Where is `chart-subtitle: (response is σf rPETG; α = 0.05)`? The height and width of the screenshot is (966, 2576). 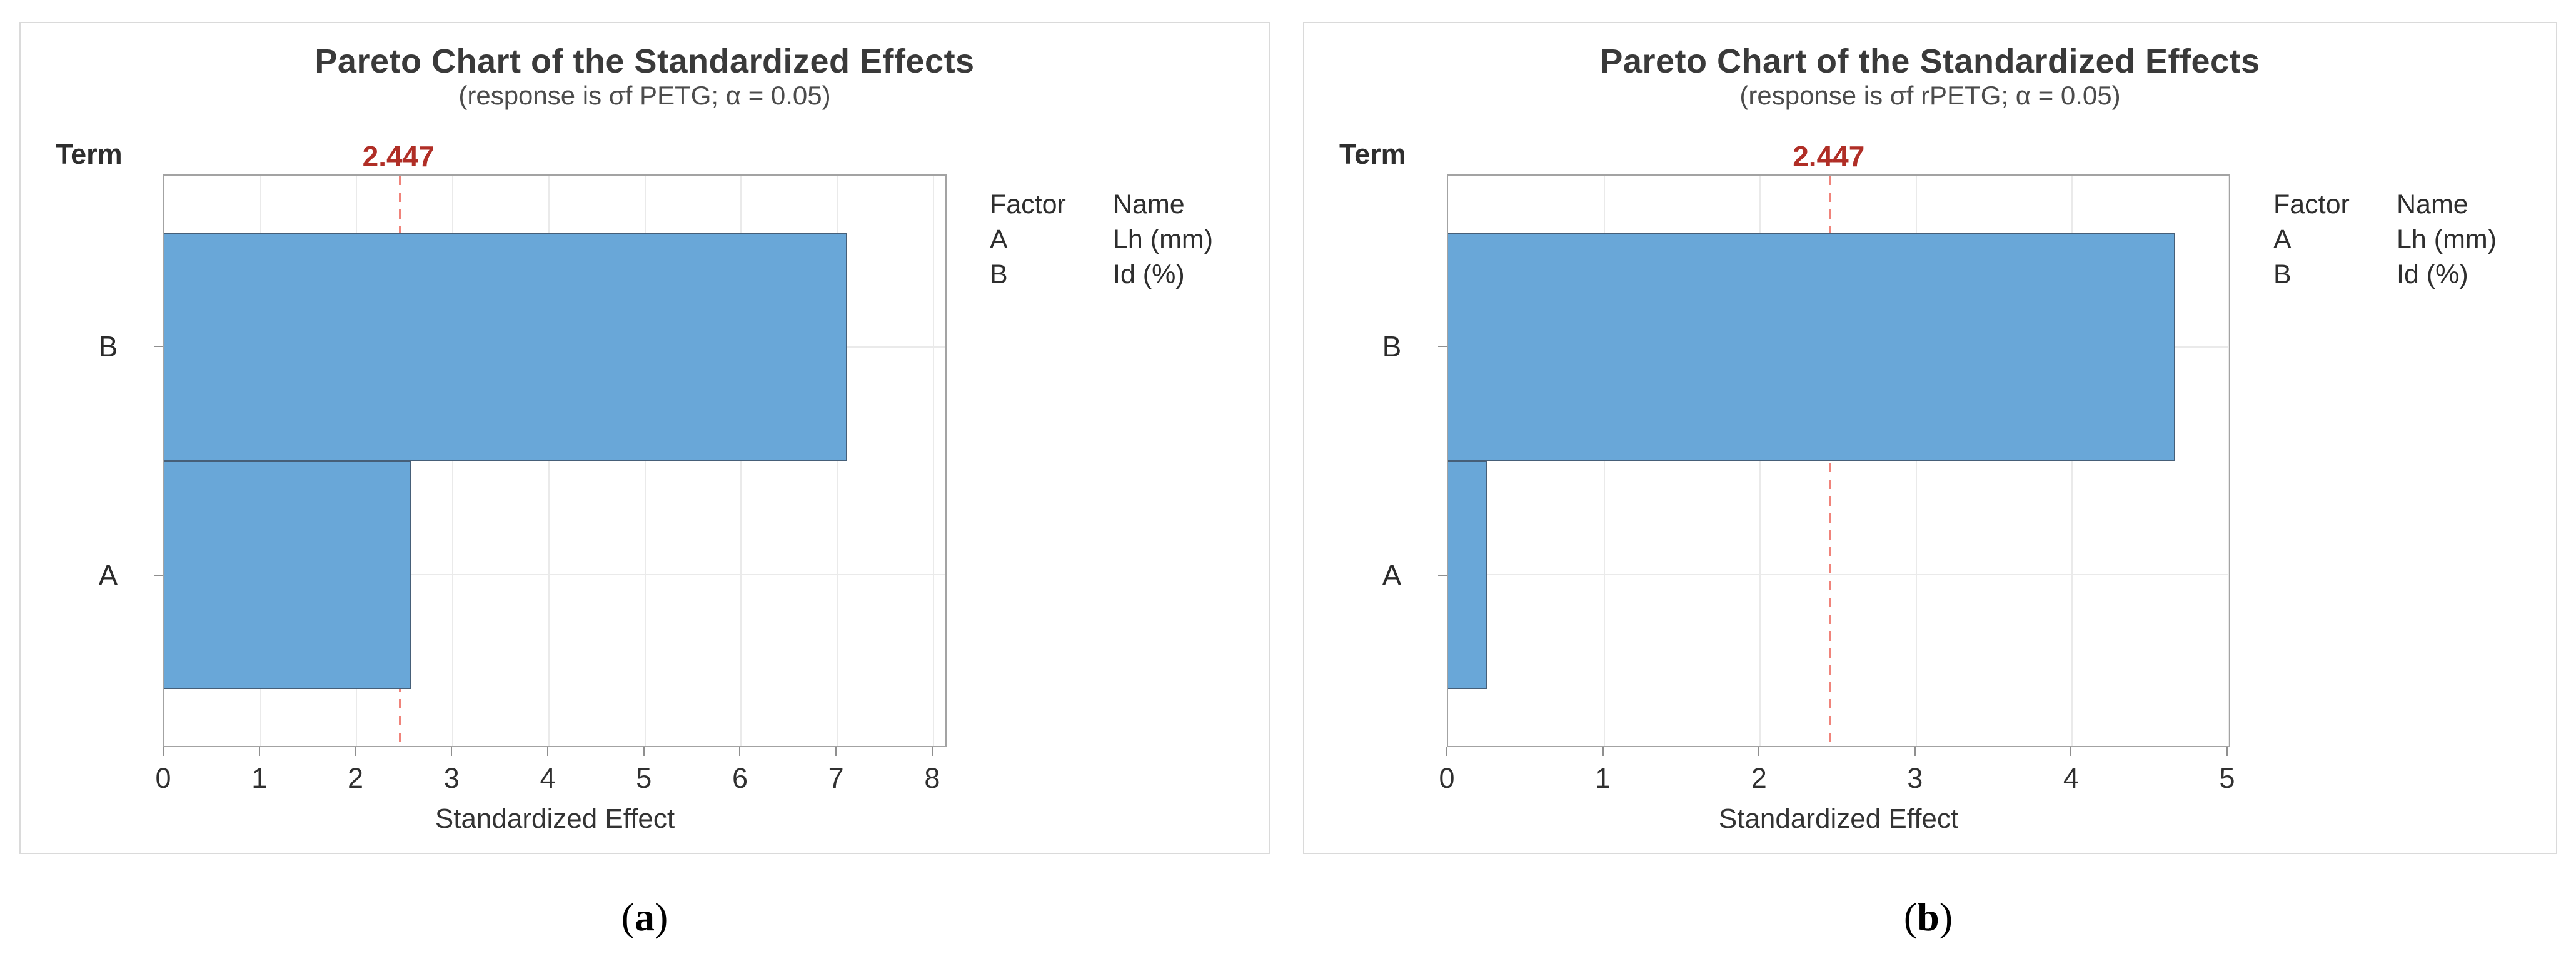
chart-subtitle: (response is σf rPETG; α = 0.05) is located at coordinates (1930, 95).